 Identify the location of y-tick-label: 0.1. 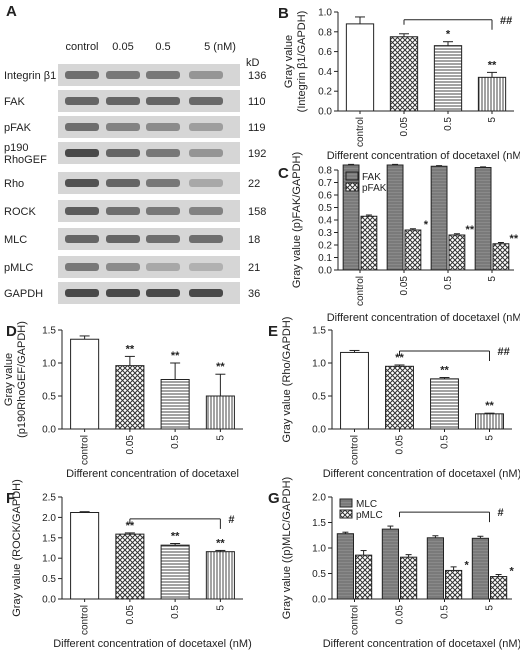
(325, 258).